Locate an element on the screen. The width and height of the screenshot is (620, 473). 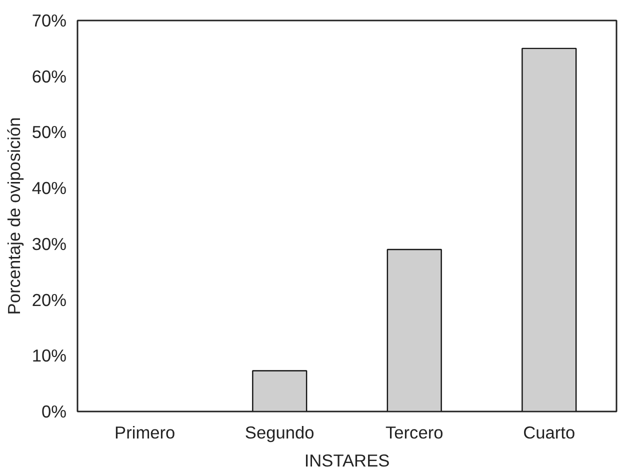
y-tick-label: 50% is located at coordinates (49, 132).